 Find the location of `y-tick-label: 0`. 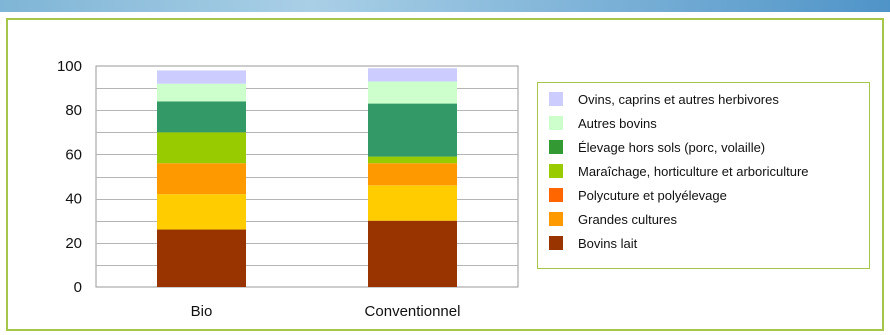

y-tick-label: 0 is located at coordinates (78, 287).